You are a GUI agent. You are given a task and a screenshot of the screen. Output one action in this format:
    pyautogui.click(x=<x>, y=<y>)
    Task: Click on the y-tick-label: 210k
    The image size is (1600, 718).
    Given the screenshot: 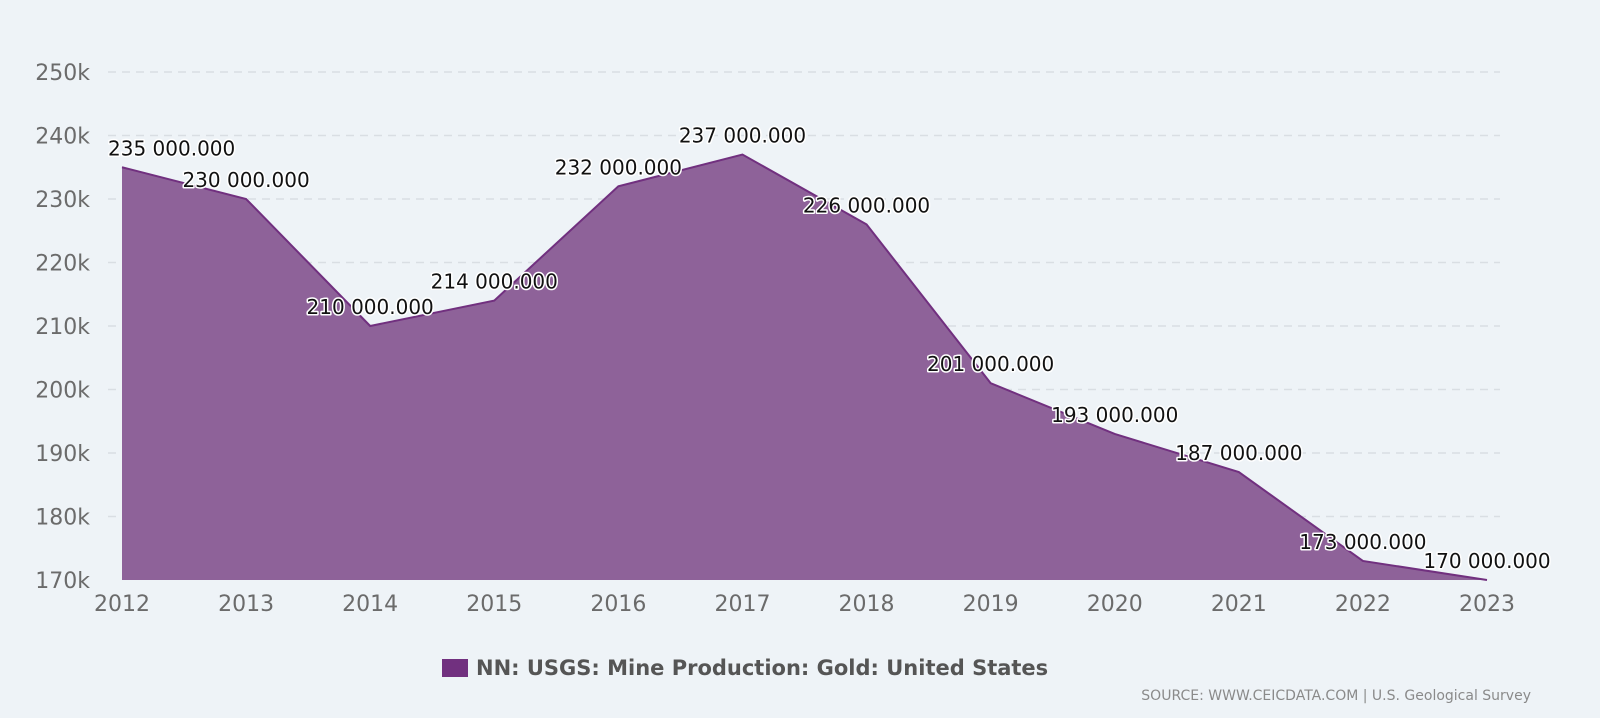 What is the action you would take?
    pyautogui.click(x=62, y=327)
    